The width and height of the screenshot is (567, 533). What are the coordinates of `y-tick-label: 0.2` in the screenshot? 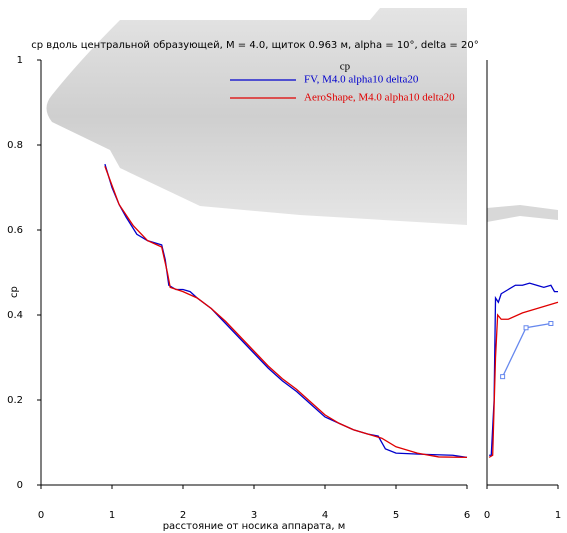 It's located at (15, 400).